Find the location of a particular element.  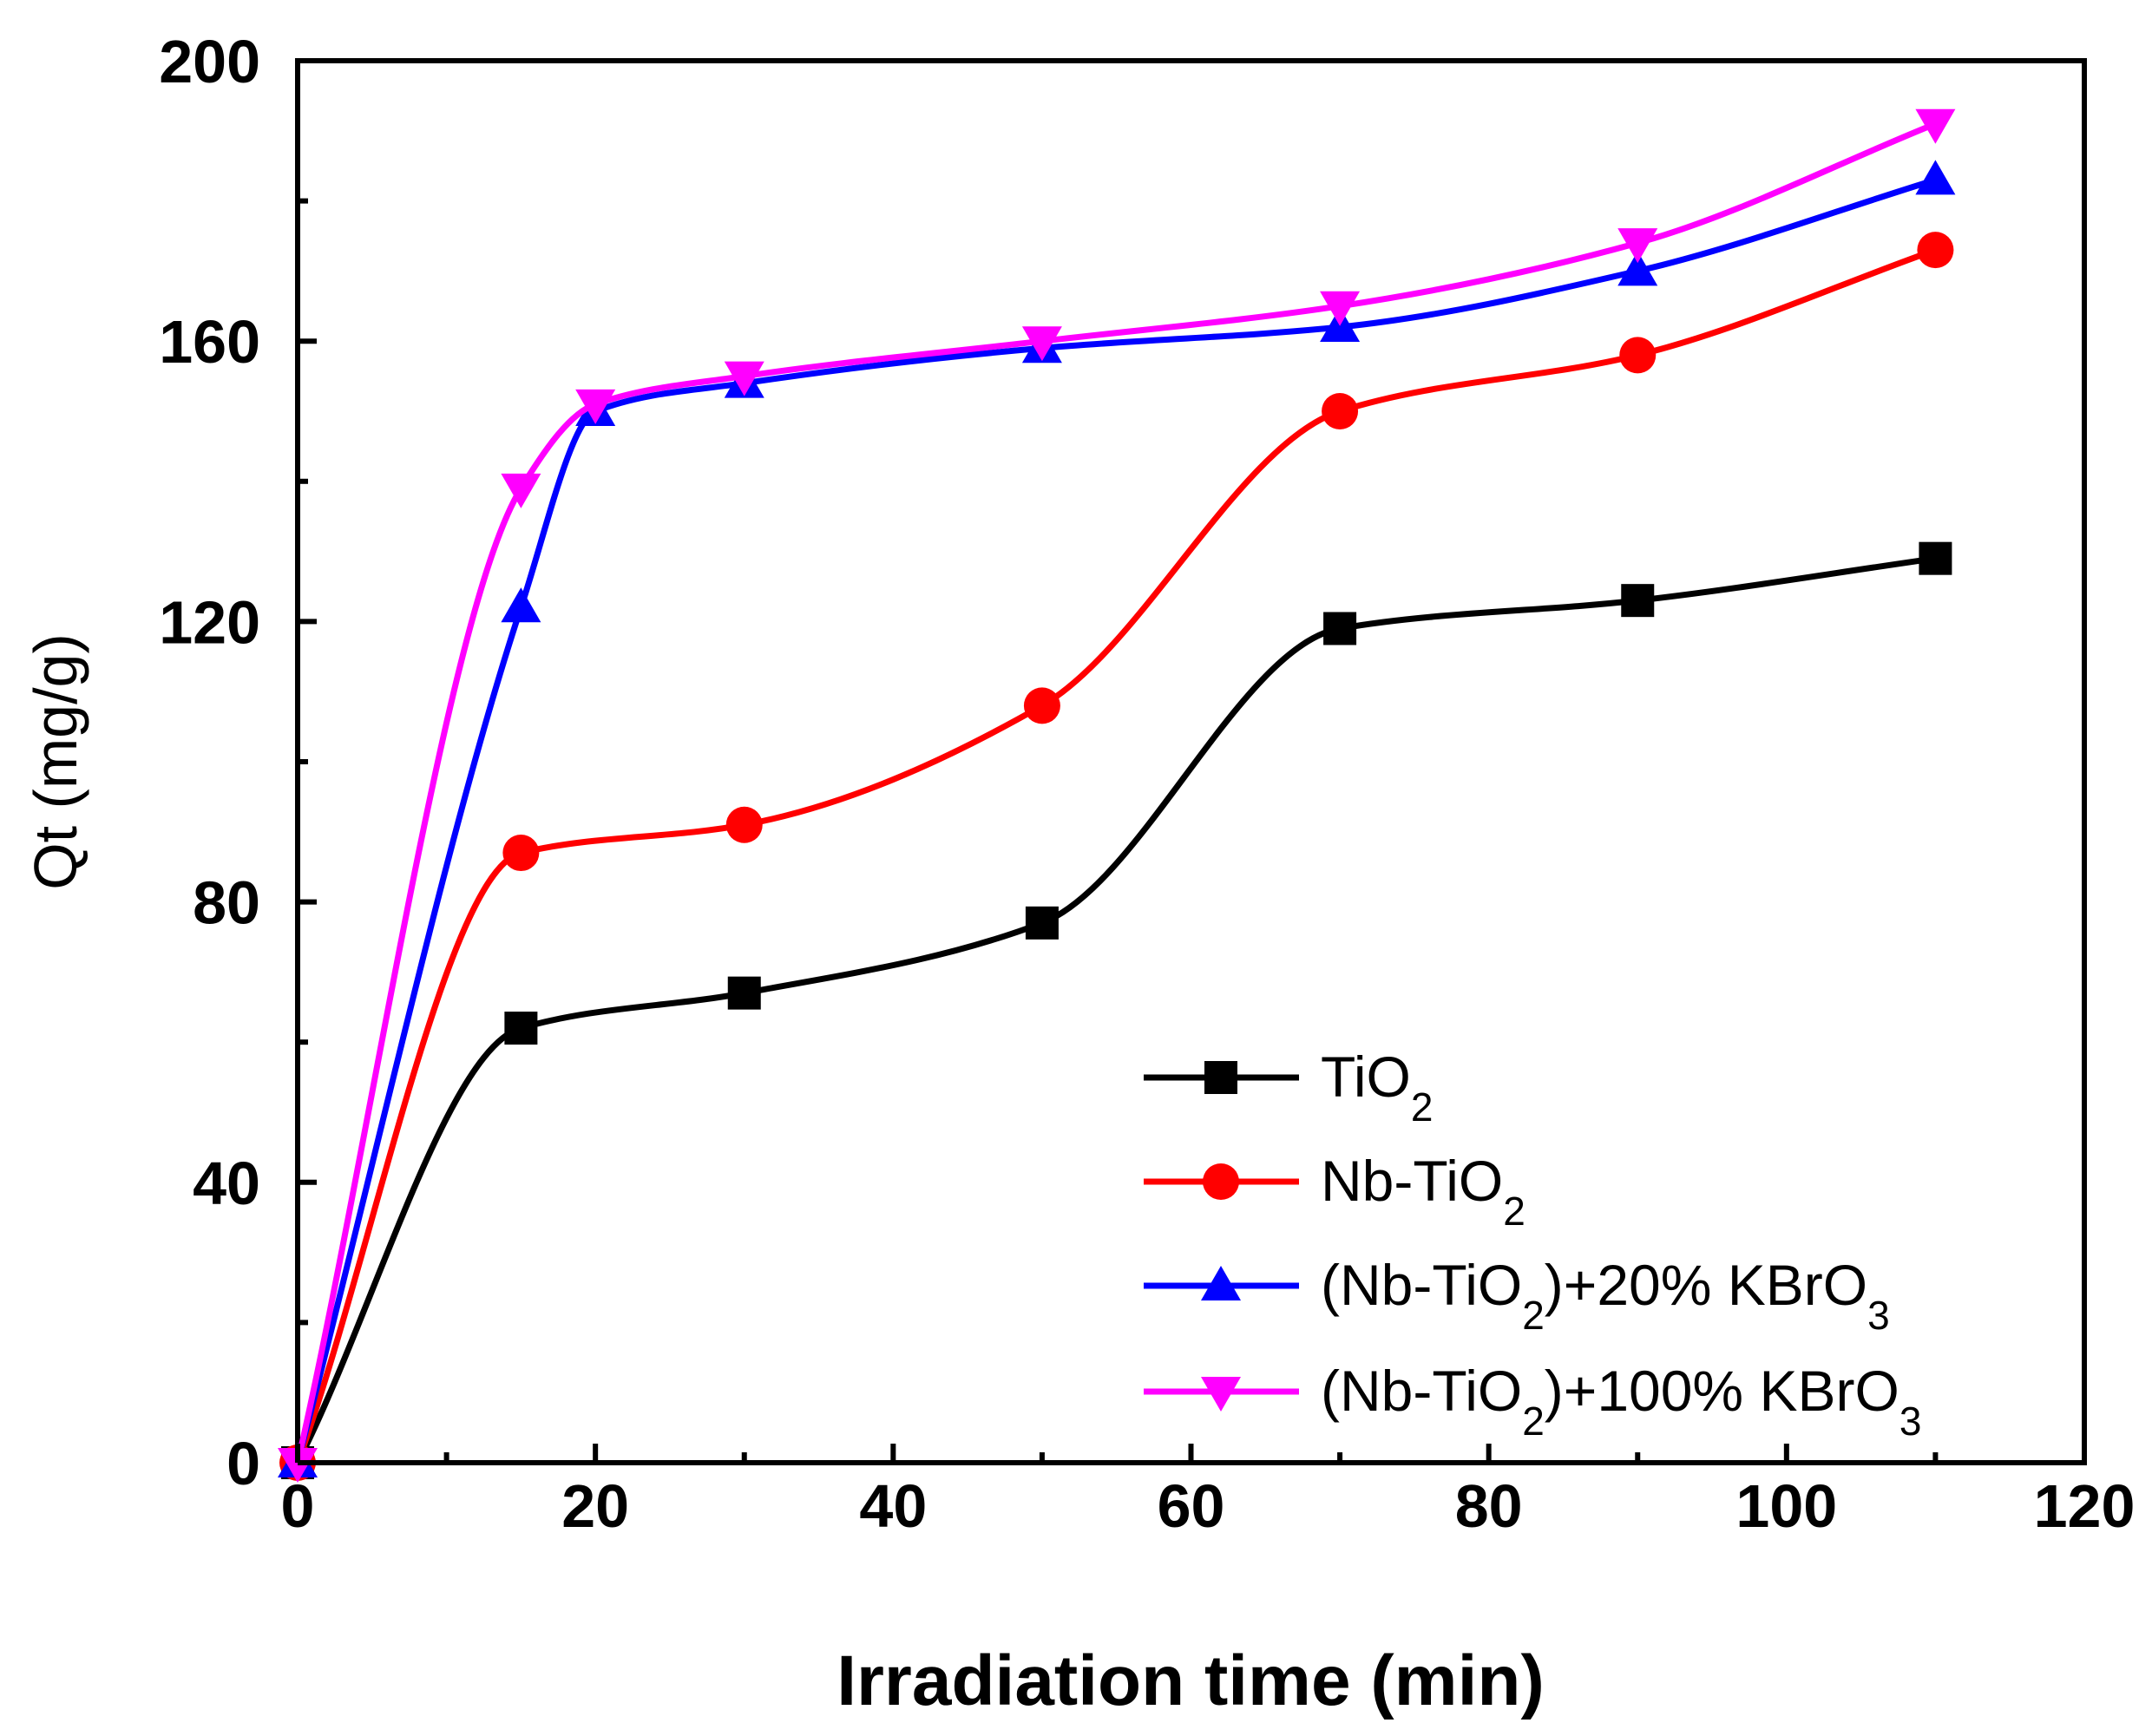

y-tick-label: 0 is located at coordinates (243, 1463).